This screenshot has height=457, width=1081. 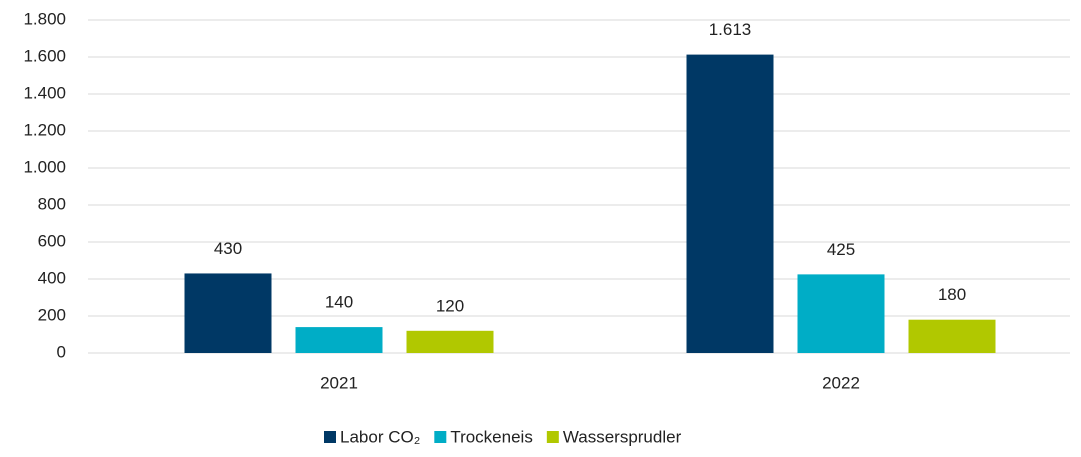 What do you see at coordinates (61, 351) in the screenshot?
I see `y-tick-label: 0` at bounding box center [61, 351].